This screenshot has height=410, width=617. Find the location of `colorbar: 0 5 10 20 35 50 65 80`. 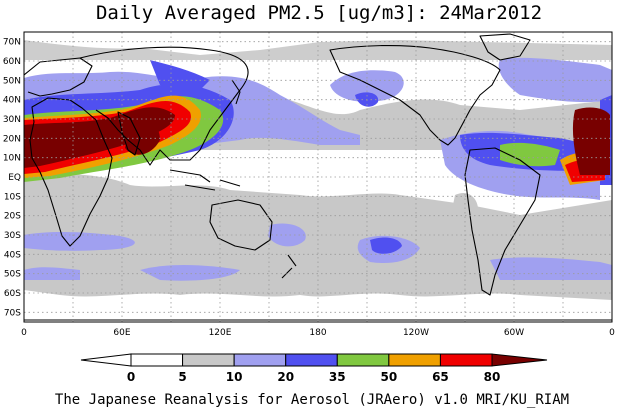

colorbar: 0 5 10 20 35 50 65 80 is located at coordinates (314, 368).